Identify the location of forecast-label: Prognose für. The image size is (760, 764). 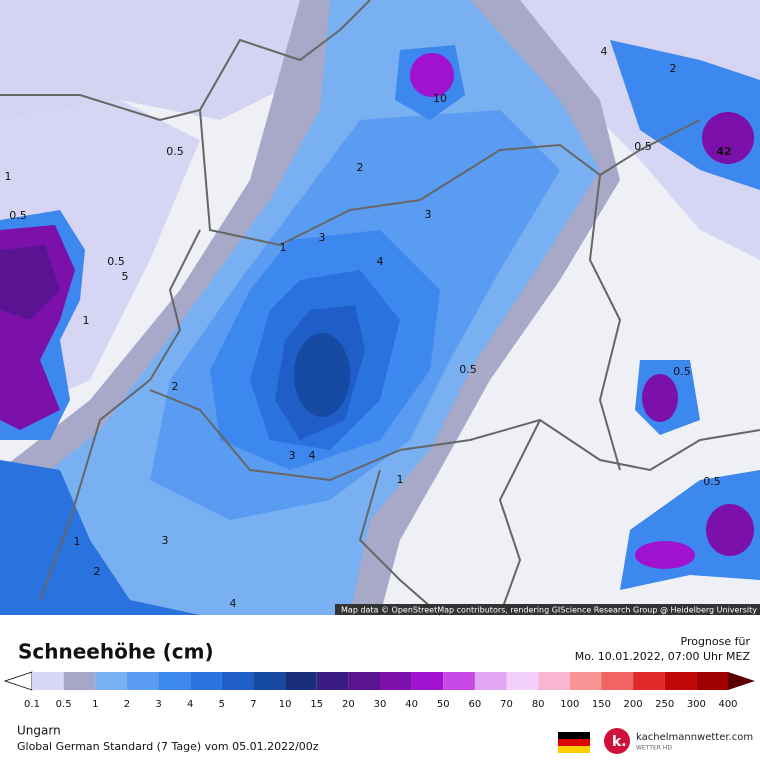
(716, 641).